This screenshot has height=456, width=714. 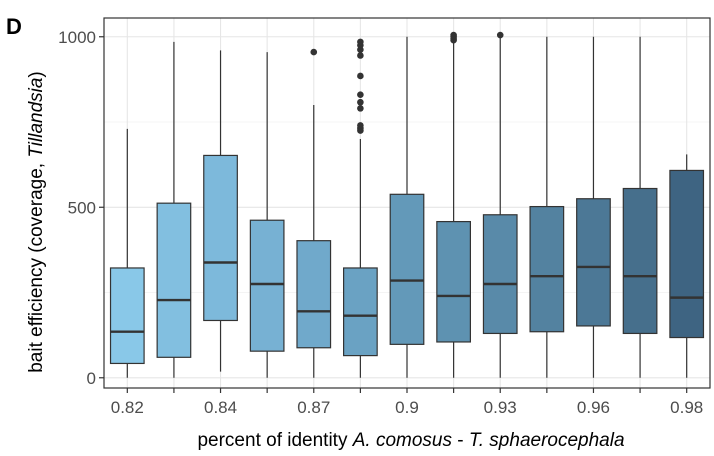 I want to click on x-tick-label: 0.87, so click(x=313, y=407).